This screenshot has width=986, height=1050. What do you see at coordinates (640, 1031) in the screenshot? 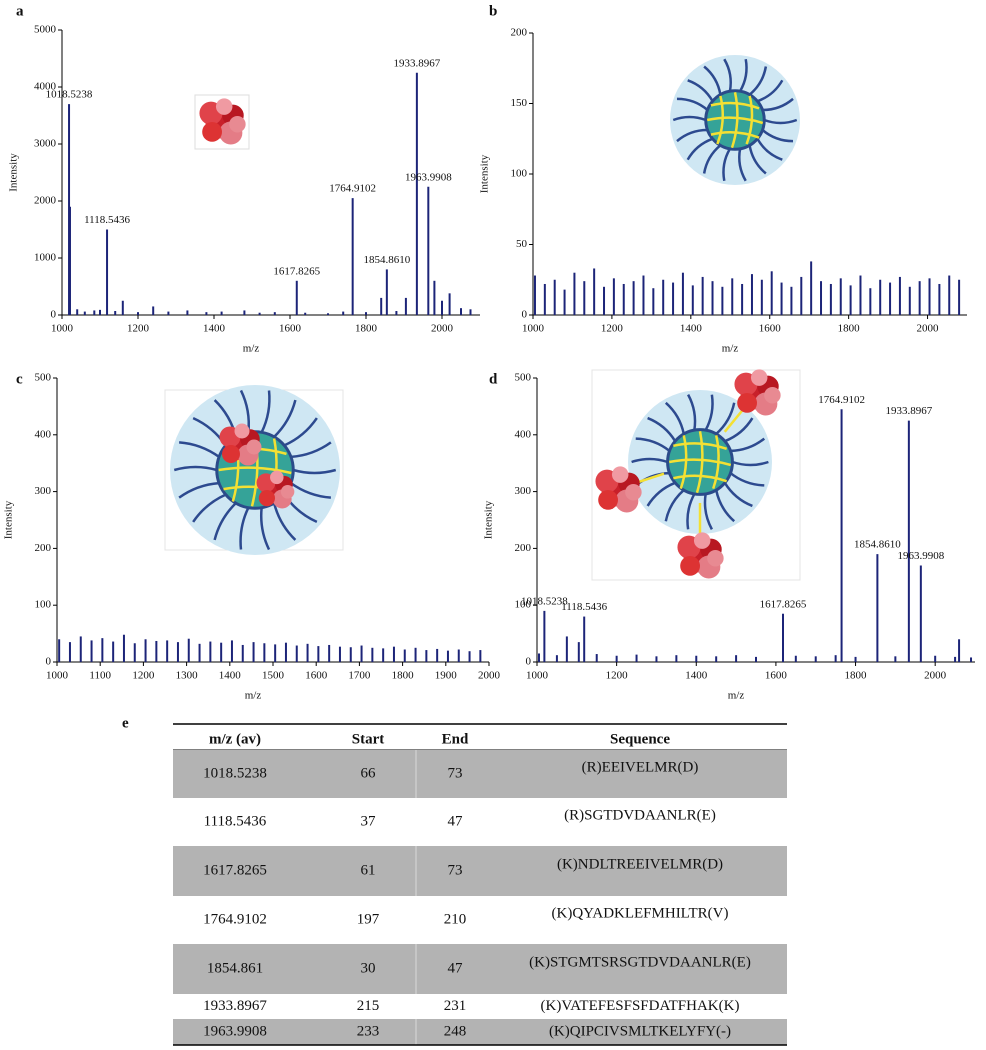
I see `table-cell: (K)QIPCIVSMLTKELYFY(-)` at bounding box center [640, 1031].